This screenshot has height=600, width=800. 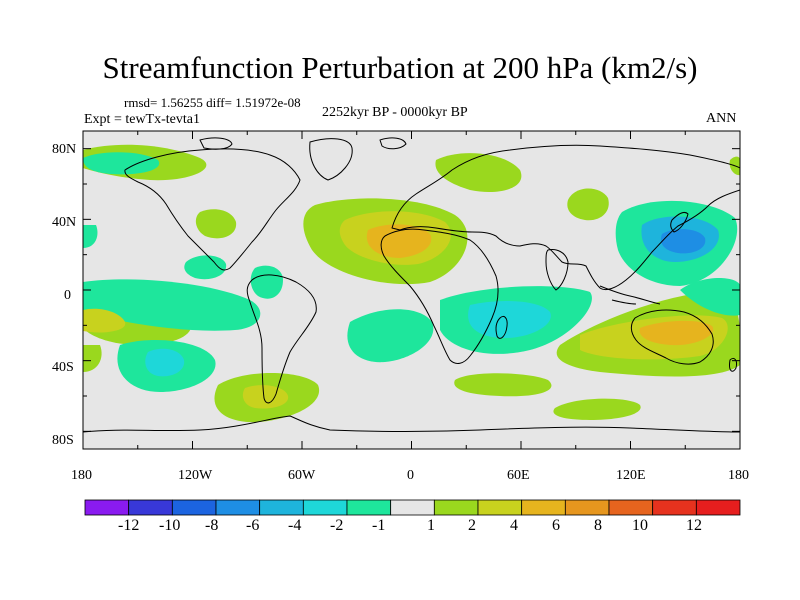 I want to click on caribbean-negative, so click(x=205, y=267).